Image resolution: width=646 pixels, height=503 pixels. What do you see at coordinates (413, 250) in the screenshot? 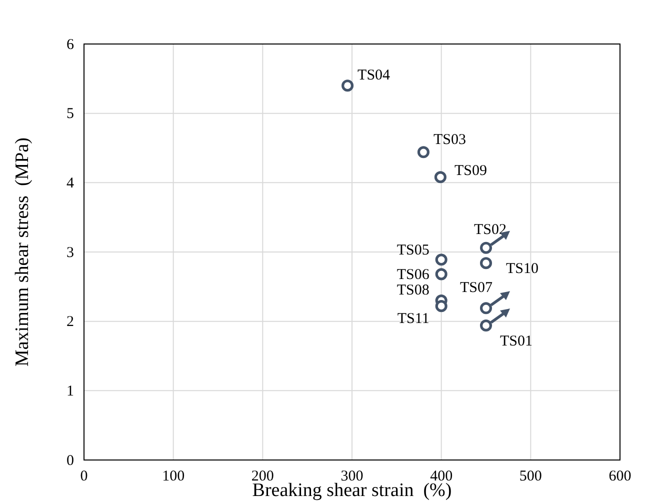
I see `annotation: TS05` at bounding box center [413, 250].